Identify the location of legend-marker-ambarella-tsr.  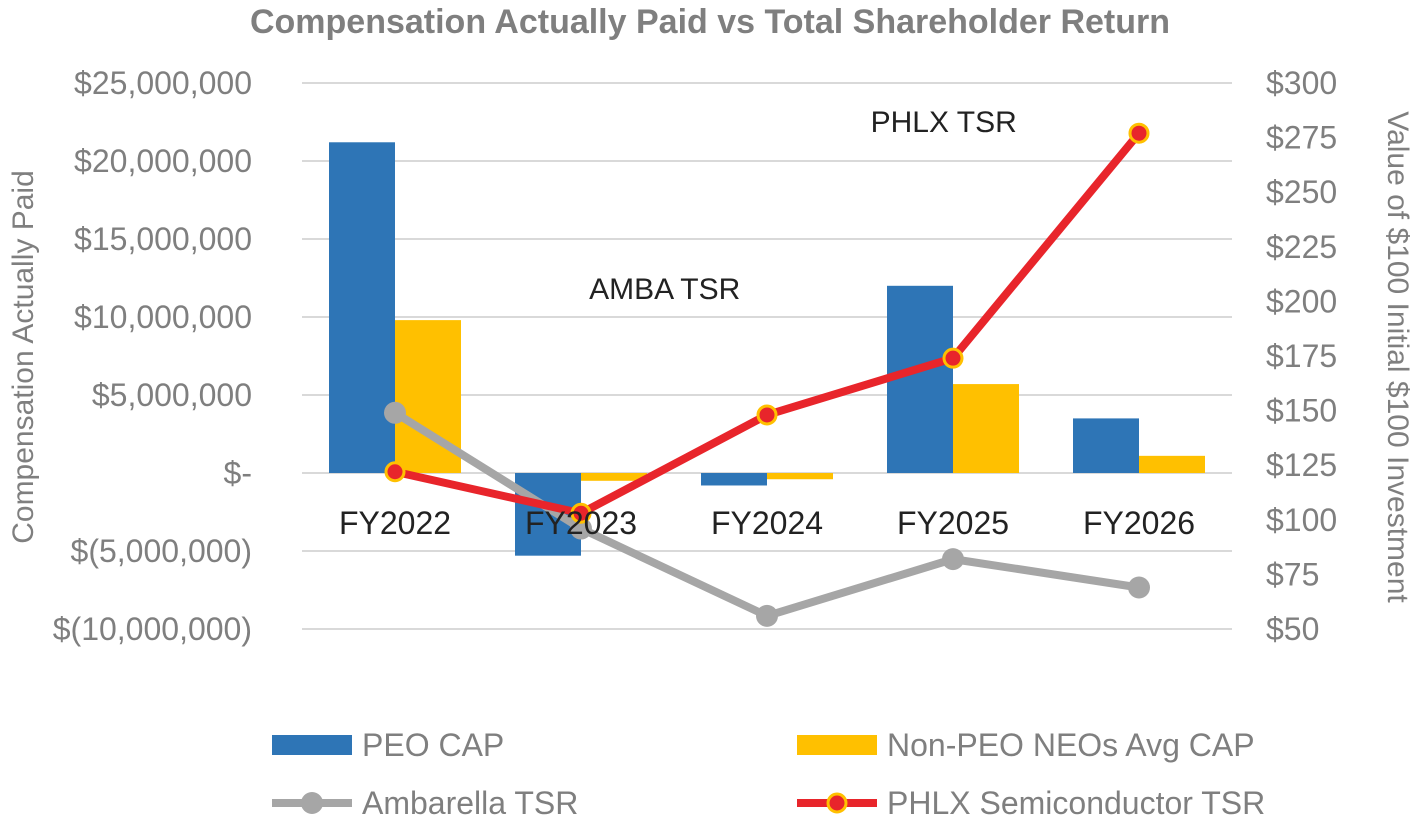
(312, 803).